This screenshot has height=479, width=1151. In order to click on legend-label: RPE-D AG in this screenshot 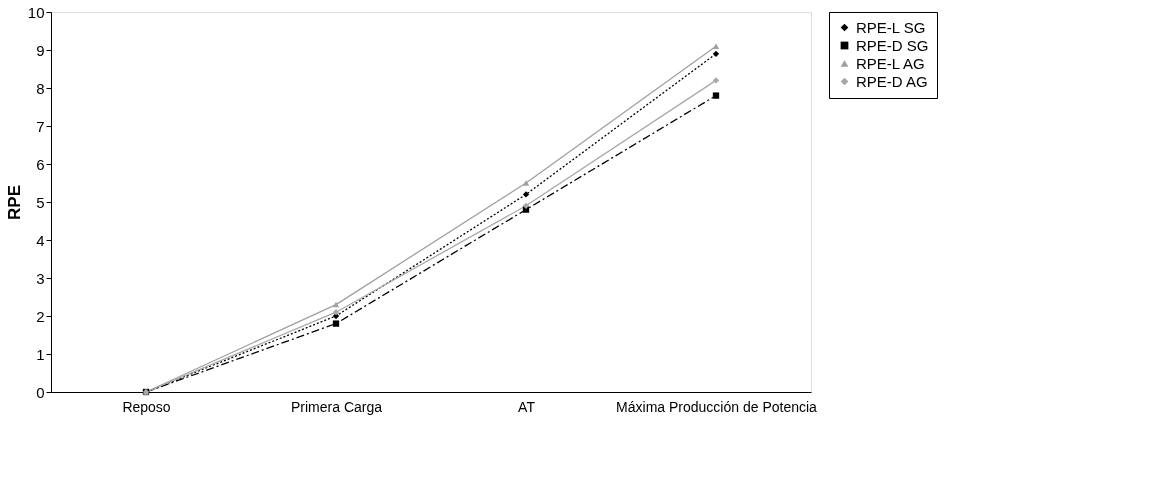, I will do `click(892, 81)`.